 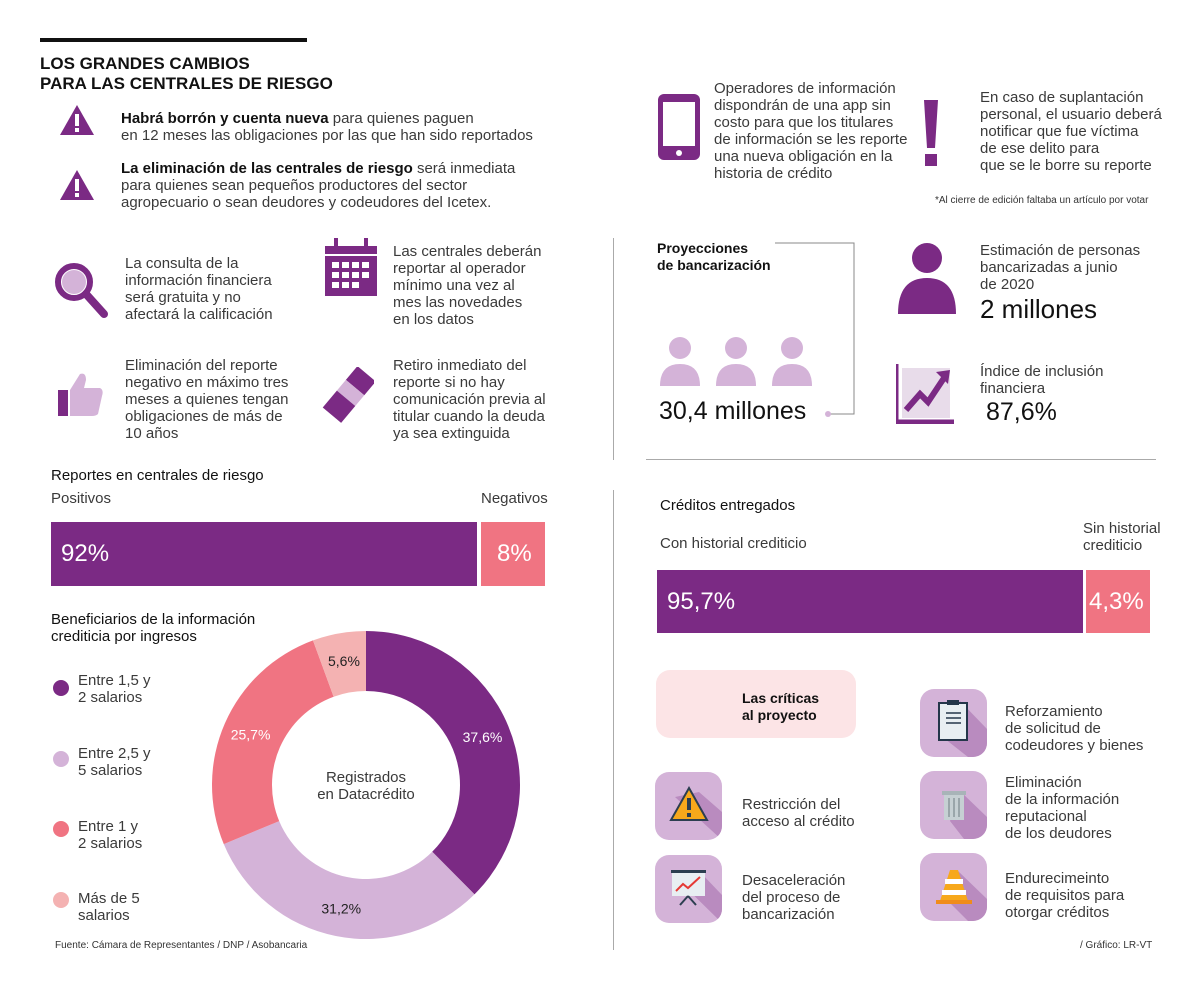 What do you see at coordinates (1021, 412) in the screenshot?
I see `index-value: 87,6%` at bounding box center [1021, 412].